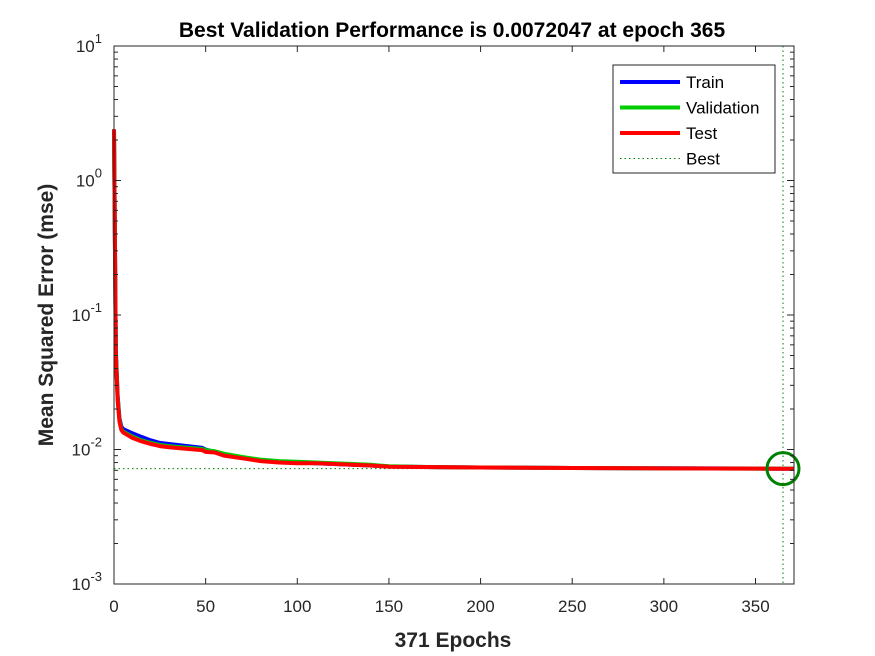 This screenshot has height=656, width=875. Describe the element at coordinates (46, 315) in the screenshot. I see `y-axis-title: Mean Squared Error (mse)` at that location.